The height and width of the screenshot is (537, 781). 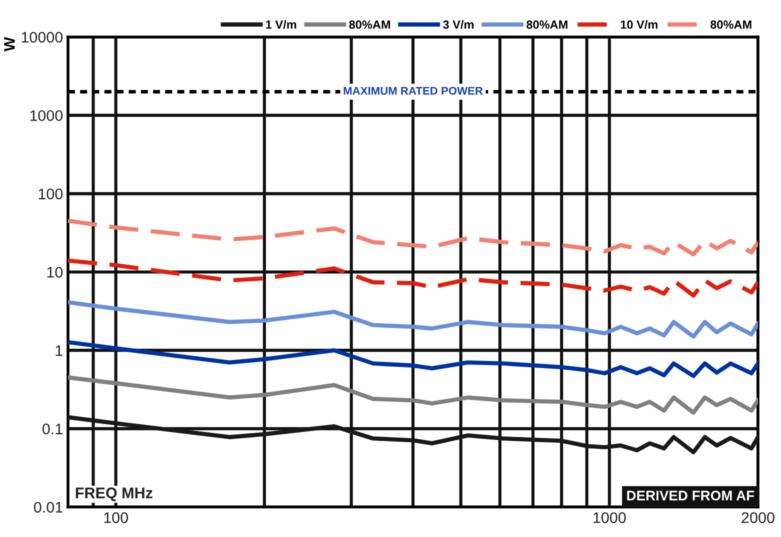 I want to click on x-tick-label: 1000, so click(x=610, y=518).